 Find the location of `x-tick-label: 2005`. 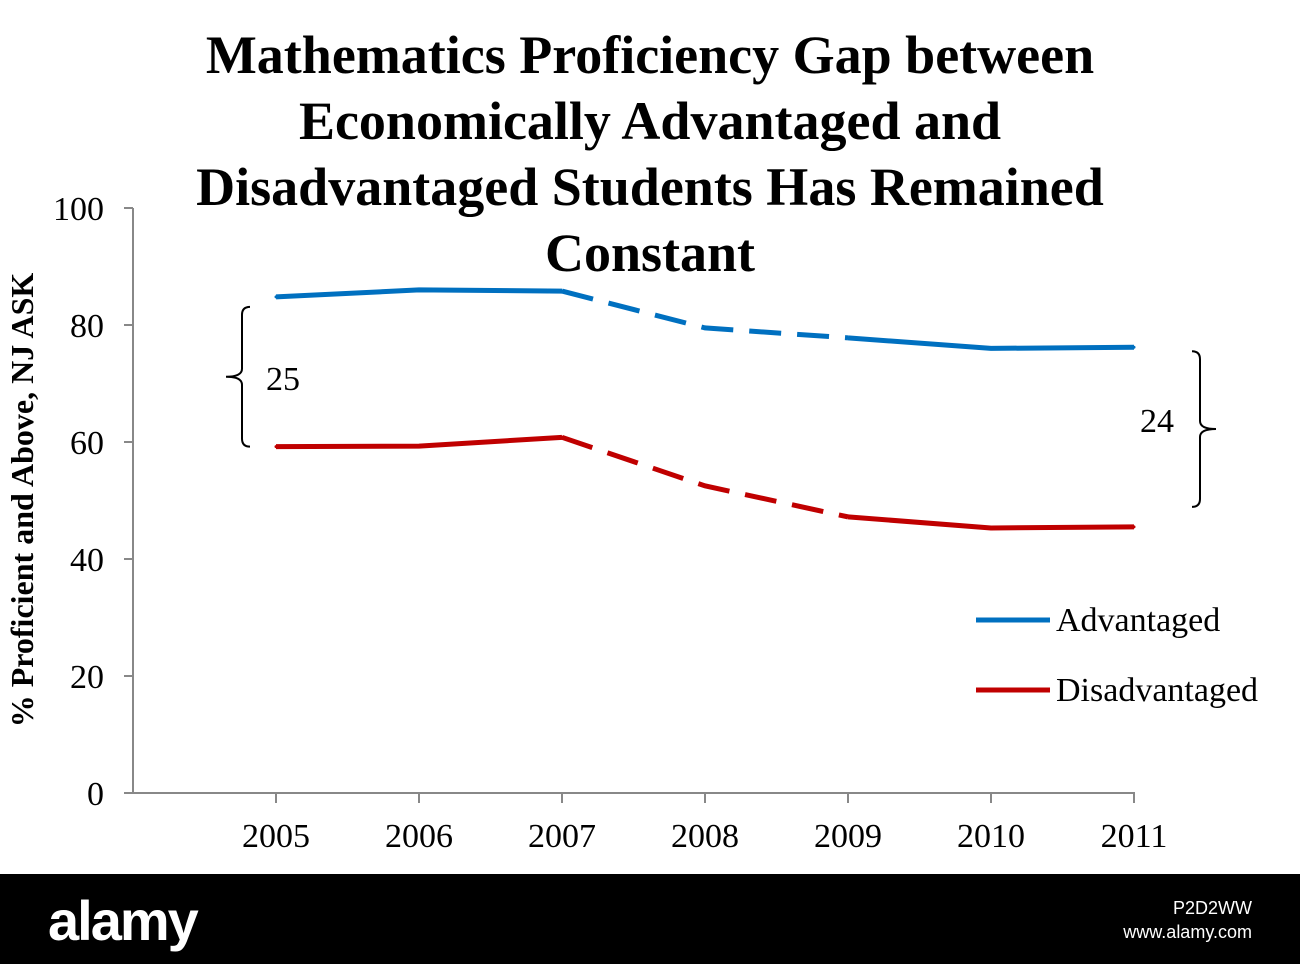

x-tick-label: 2005 is located at coordinates (276, 836).